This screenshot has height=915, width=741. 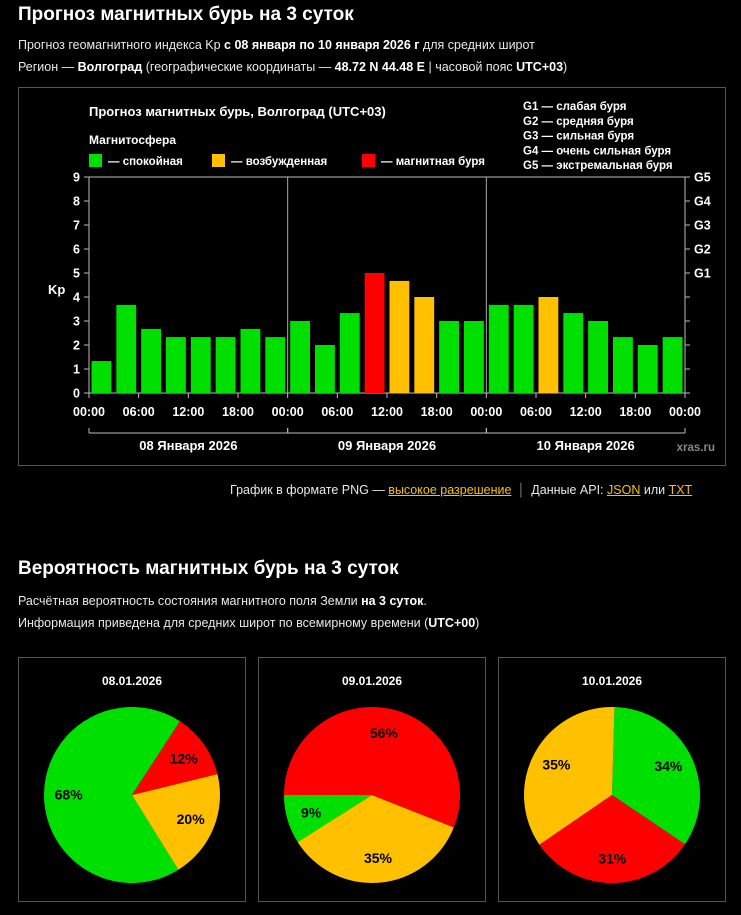 I want to click on legend-label: — возбужденная, so click(x=279, y=162).